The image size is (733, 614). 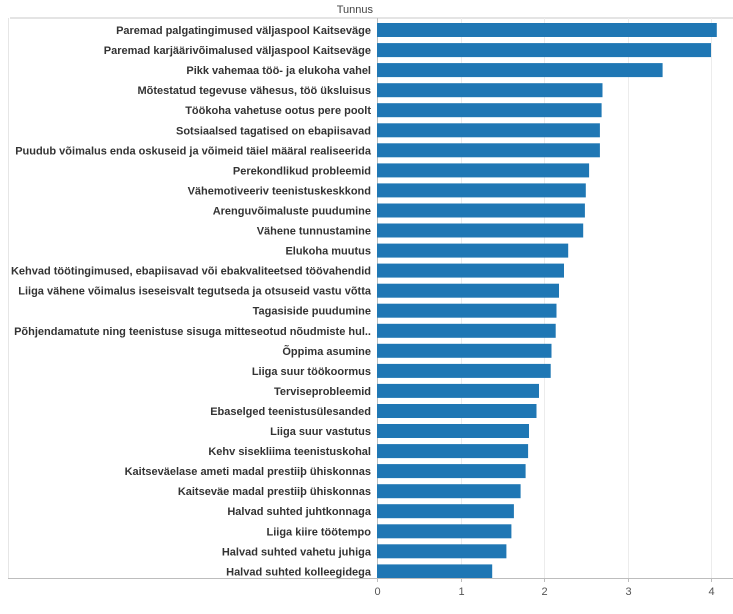 What do you see at coordinates (273, 131) in the screenshot?
I see `category-label: Sotsiaalsed tagatised on ebapiisavad` at bounding box center [273, 131].